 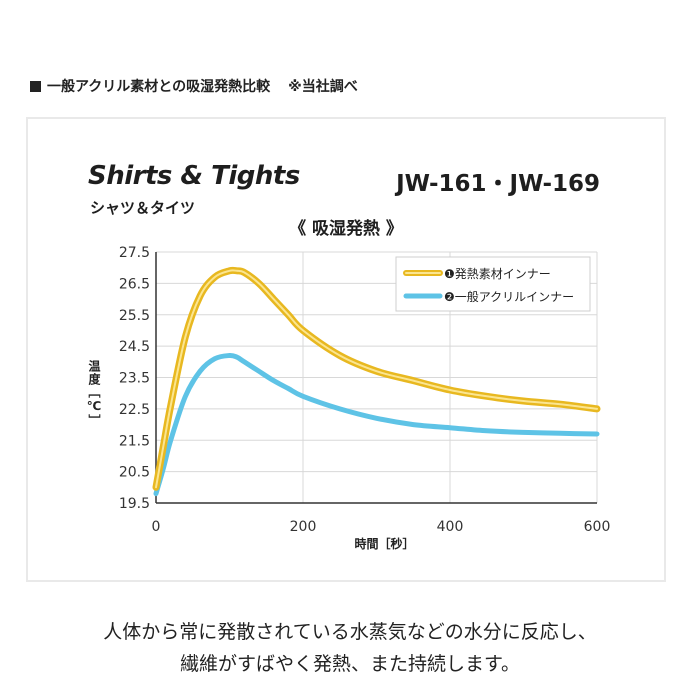 I want to click on legend-label-series-1: ❶発熱素材インナー, so click(x=497, y=274).